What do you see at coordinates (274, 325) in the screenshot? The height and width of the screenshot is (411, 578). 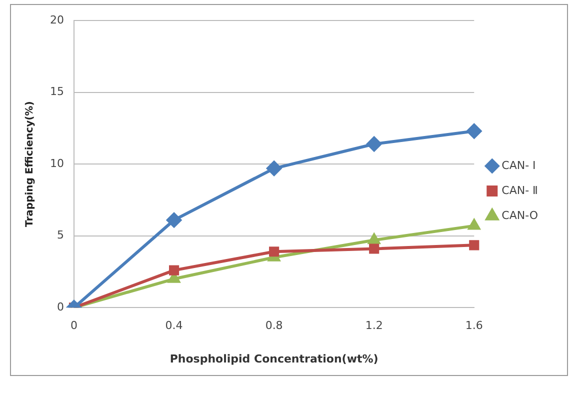 I see `x-tick-label: 0.8` at bounding box center [274, 325].